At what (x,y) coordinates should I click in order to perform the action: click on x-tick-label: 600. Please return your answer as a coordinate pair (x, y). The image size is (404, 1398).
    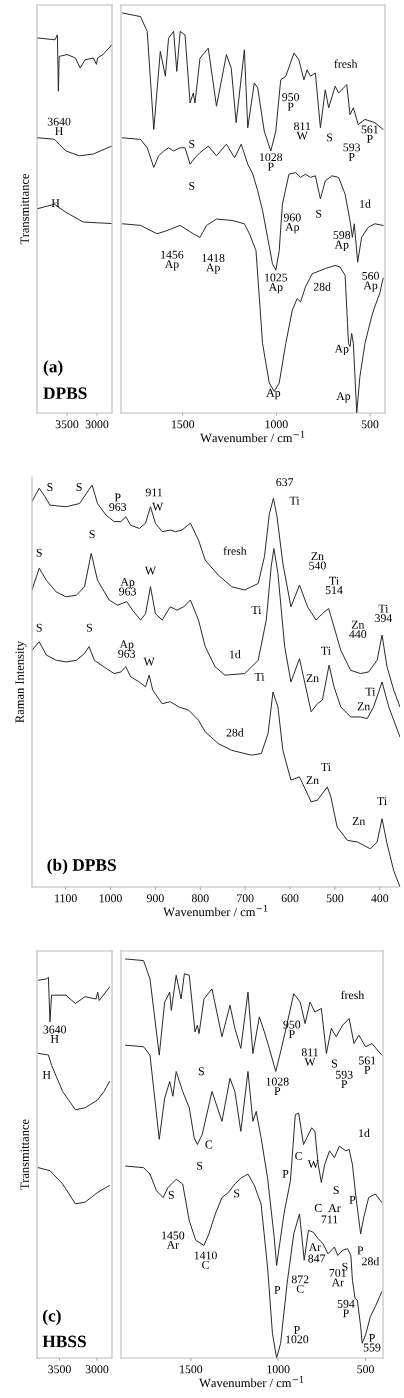
    Looking at the image, I should click on (290, 898).